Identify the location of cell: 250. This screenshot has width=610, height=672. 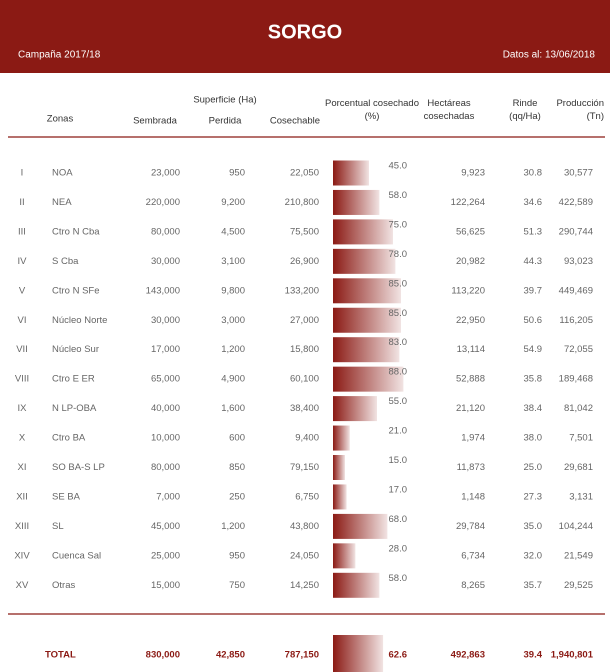
(237, 496).